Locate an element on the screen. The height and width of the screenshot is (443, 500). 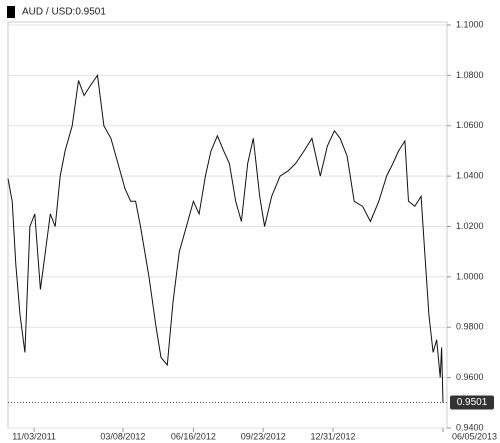
y-tick-label: 1.0200 is located at coordinates (470, 226).